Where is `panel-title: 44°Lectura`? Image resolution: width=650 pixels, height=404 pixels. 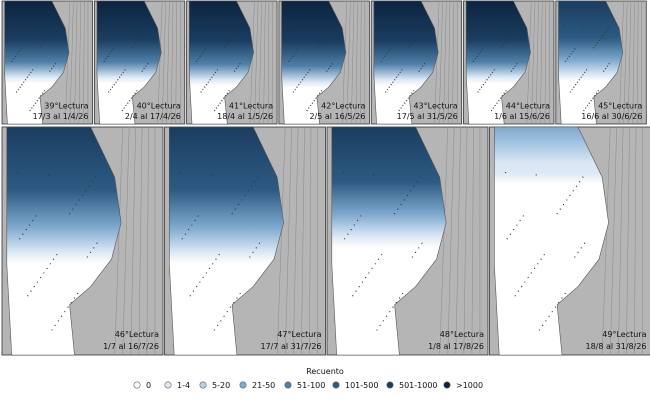
panel-title: 44°Lectura is located at coordinates (528, 105).